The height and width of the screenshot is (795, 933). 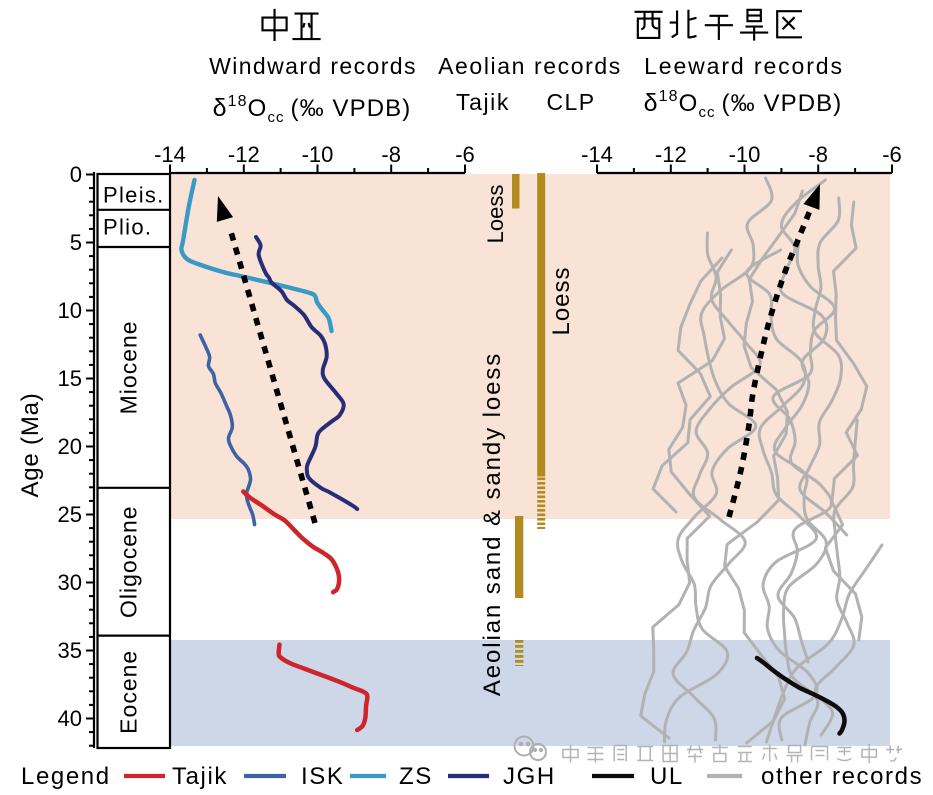 I want to click on svg-text: 0, so click(x=76, y=174).